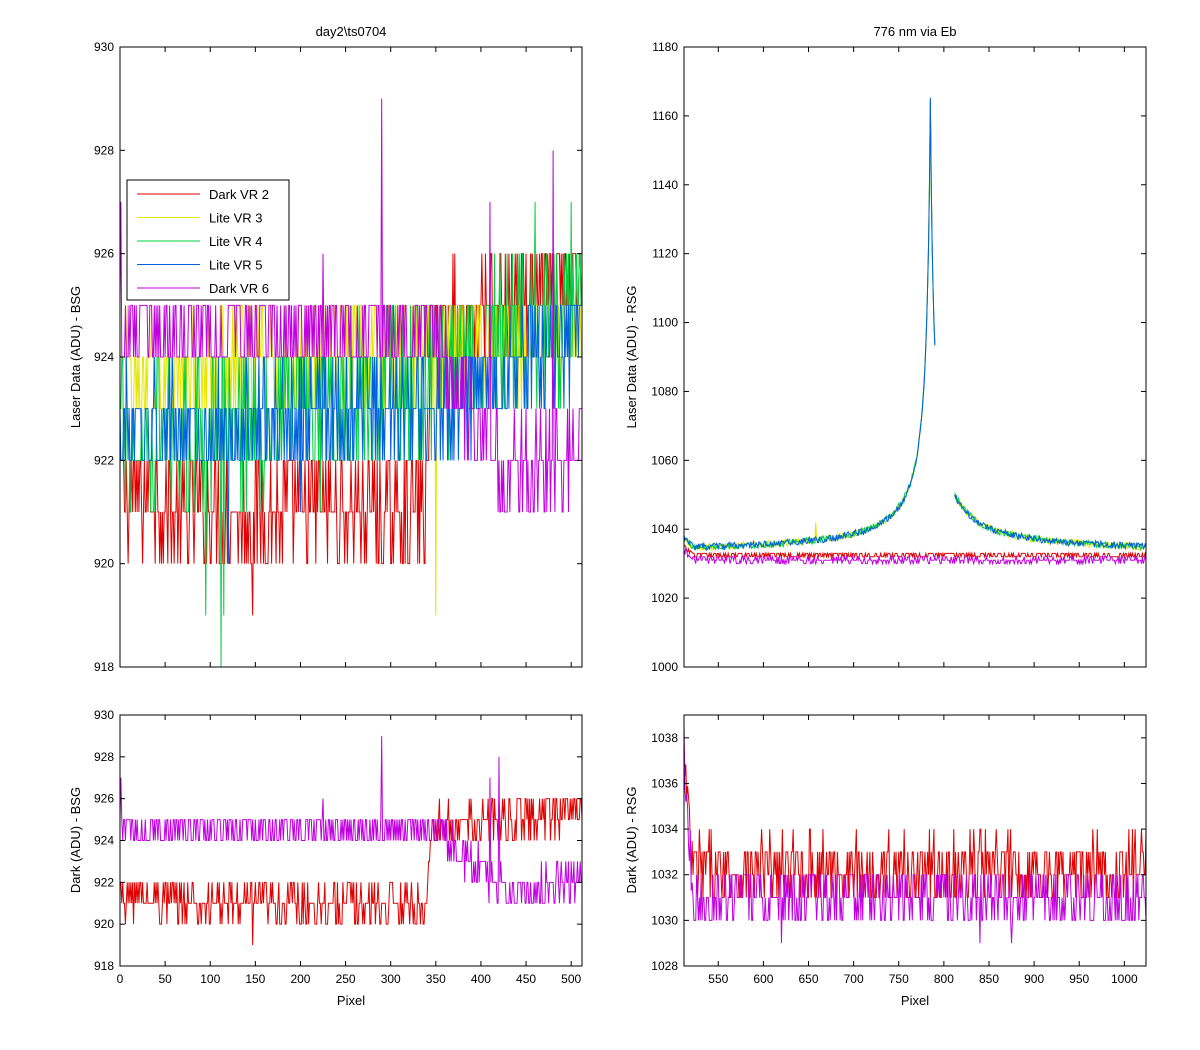  What do you see at coordinates (346, 979) in the screenshot?
I see `x-tick-label: 250` at bounding box center [346, 979].